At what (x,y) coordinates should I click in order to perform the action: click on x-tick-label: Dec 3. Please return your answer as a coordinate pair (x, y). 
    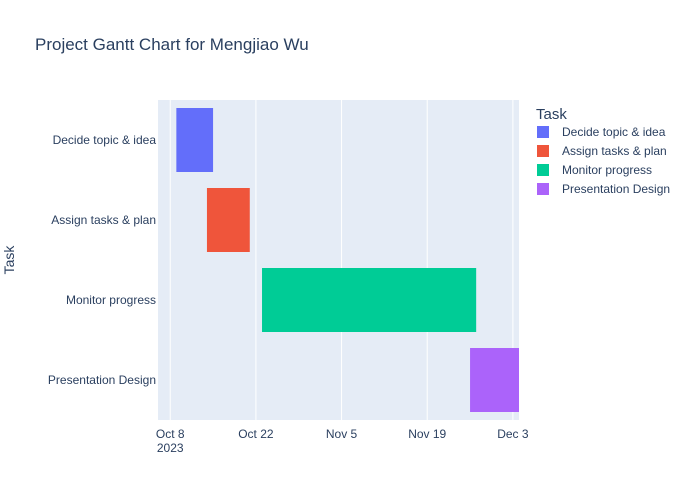
    Looking at the image, I should click on (513, 434).